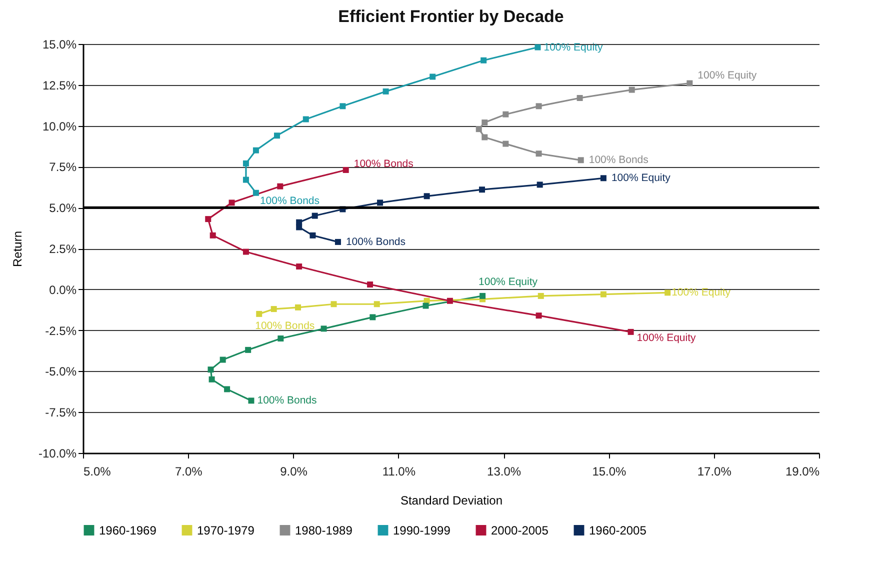 Image resolution: width=878 pixels, height=573 pixels. Describe the element at coordinates (609, 471) in the screenshot. I see `x-tick-label: 15.0%` at that location.